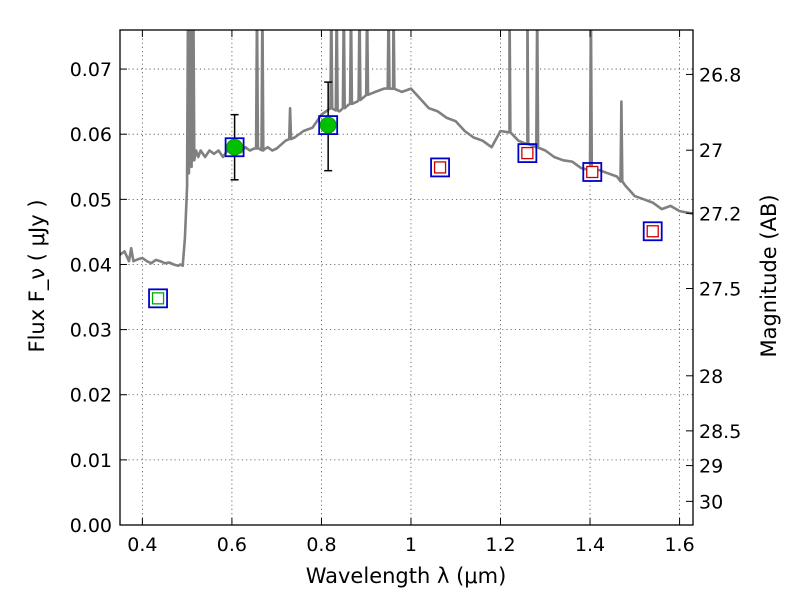 The width and height of the screenshot is (800, 600). What do you see at coordinates (91, 331) in the screenshot?
I see `y-tick-label: 0.03` at bounding box center [91, 331].